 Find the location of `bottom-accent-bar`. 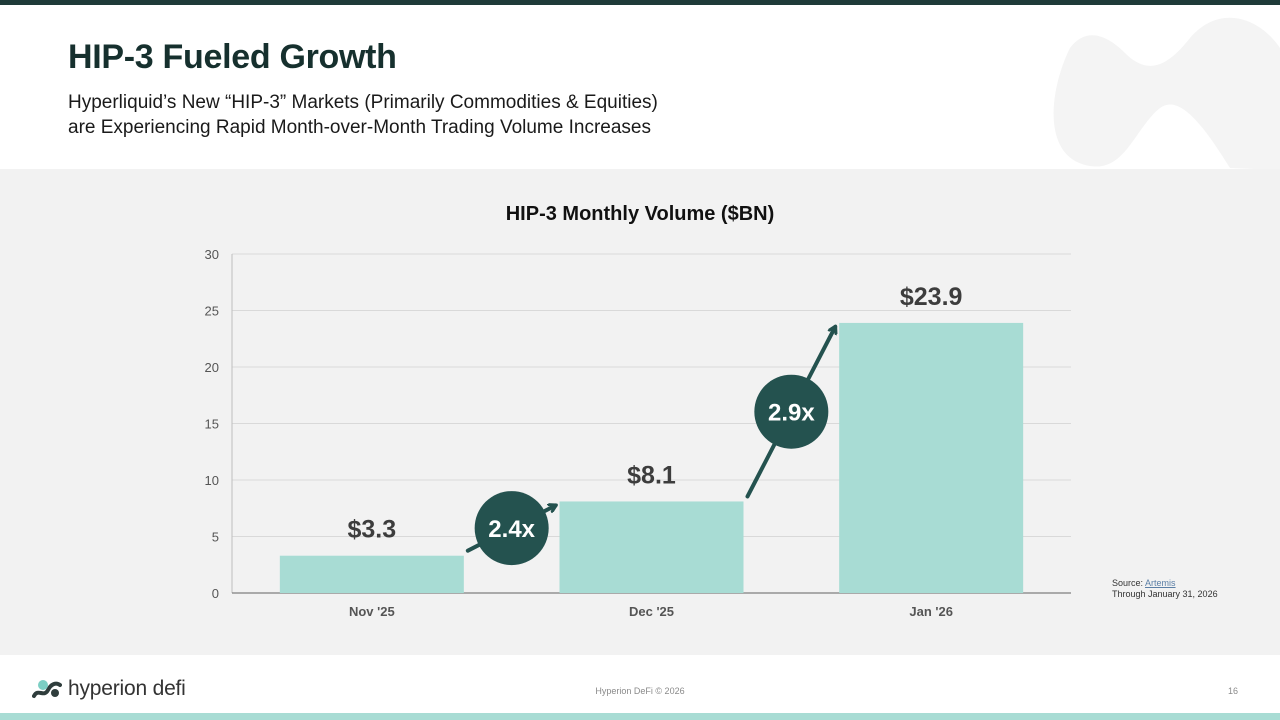

bottom-accent-bar is located at coordinates (640, 716).